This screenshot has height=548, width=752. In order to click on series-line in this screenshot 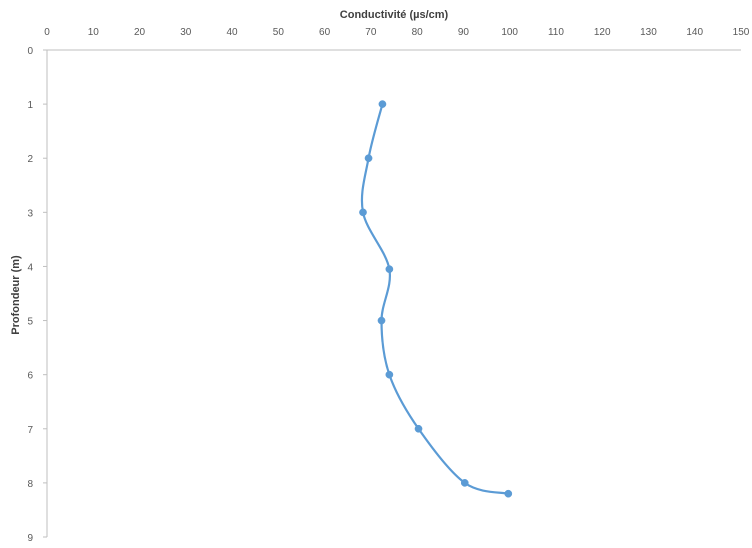, I will do `click(435, 299)`.